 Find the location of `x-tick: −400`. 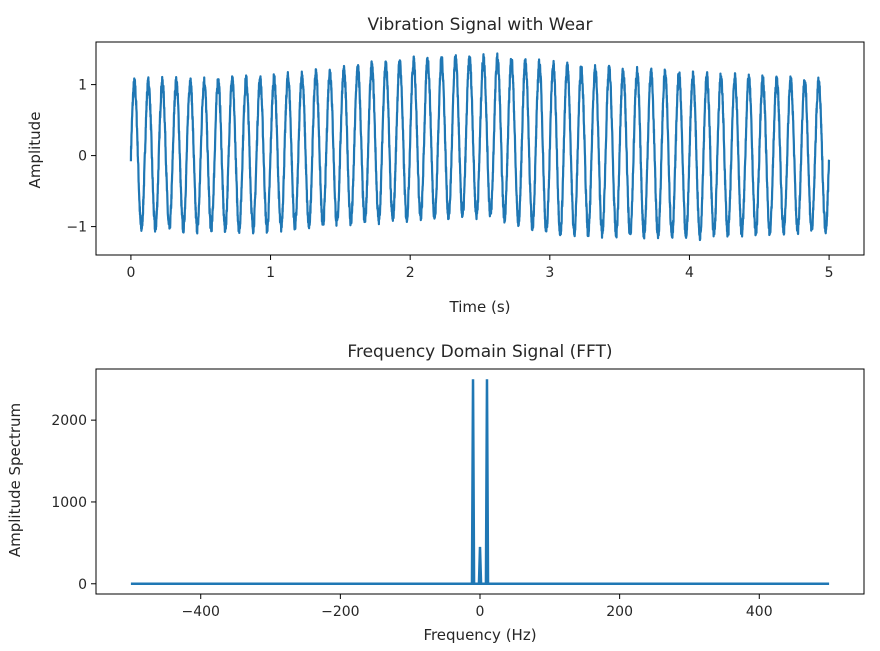

x-tick: −400 is located at coordinates (201, 607).